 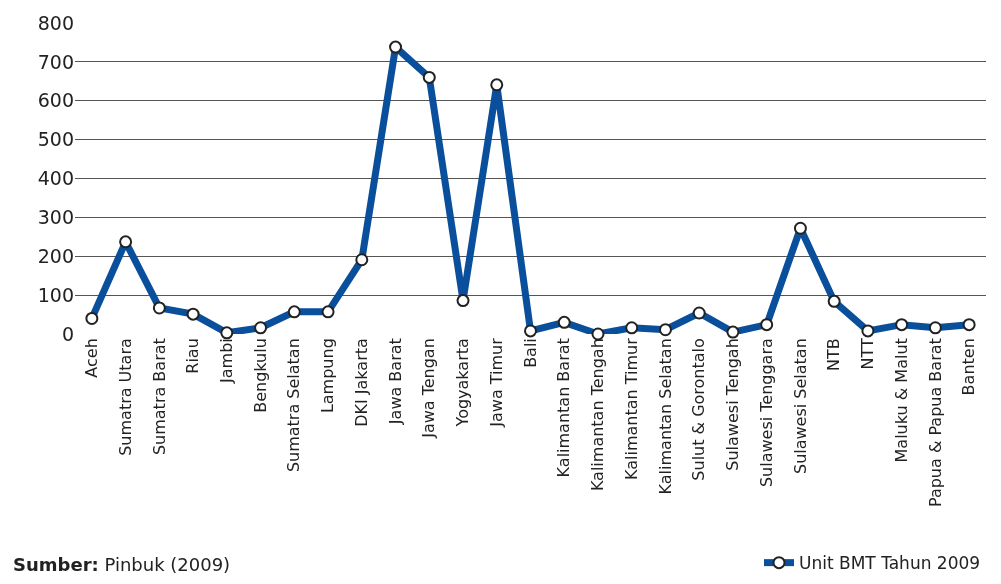 What do you see at coordinates (92, 358) in the screenshot?
I see `x-tick-label: Aceh` at bounding box center [92, 358].